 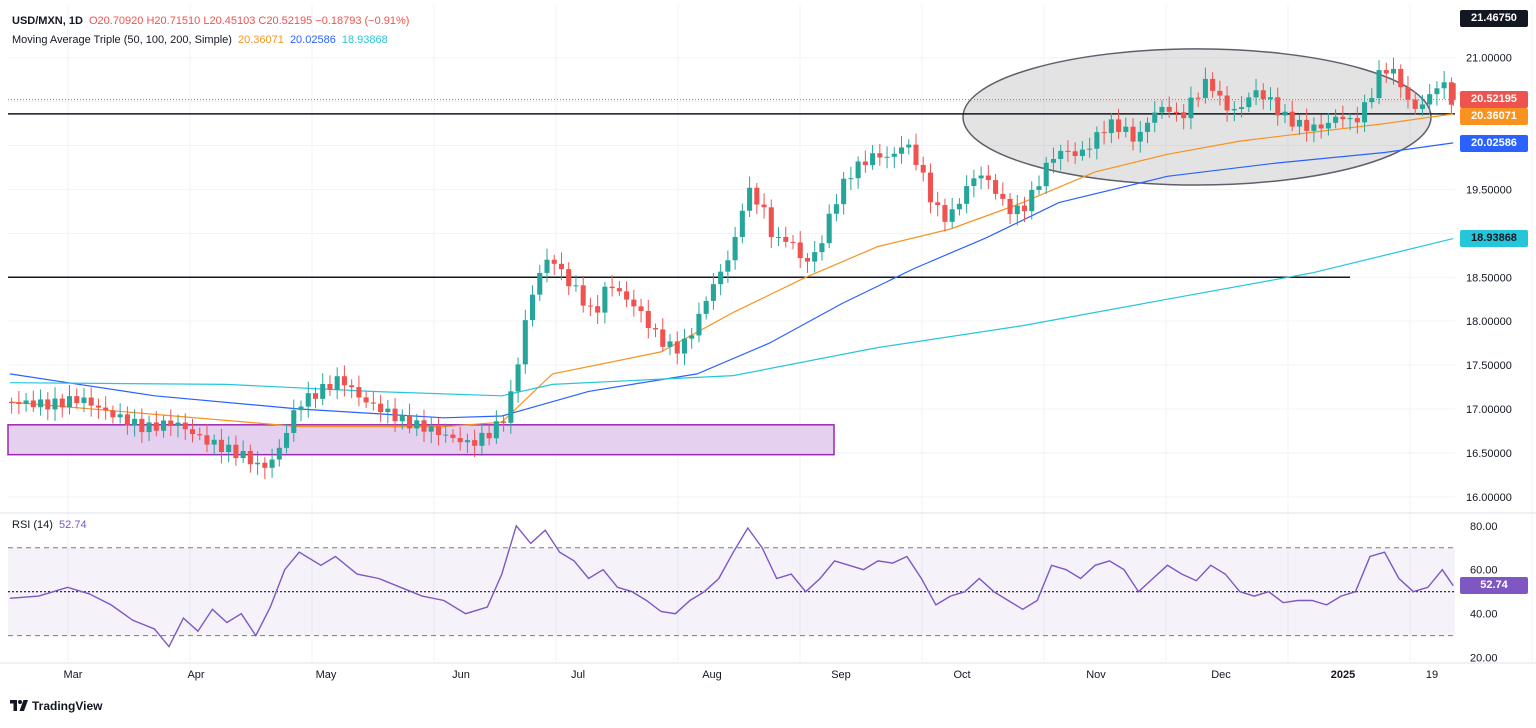 What do you see at coordinates (1494, 239) in the screenshot?
I see `ma200-price-badge: 18.93868` at bounding box center [1494, 239].